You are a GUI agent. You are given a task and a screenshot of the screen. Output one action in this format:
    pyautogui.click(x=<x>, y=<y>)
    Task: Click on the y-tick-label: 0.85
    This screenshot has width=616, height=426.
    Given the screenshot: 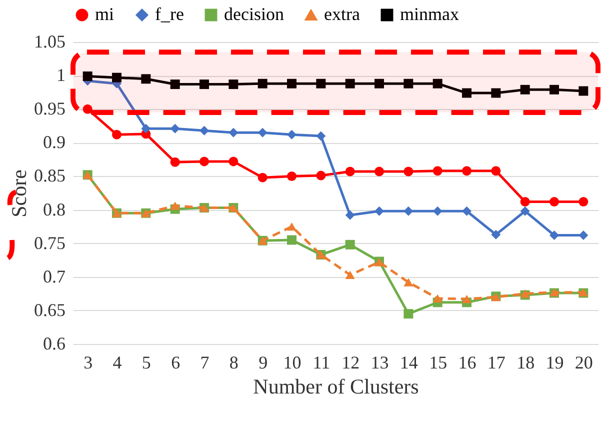 What is the action you would take?
    pyautogui.click(x=50, y=176)
    